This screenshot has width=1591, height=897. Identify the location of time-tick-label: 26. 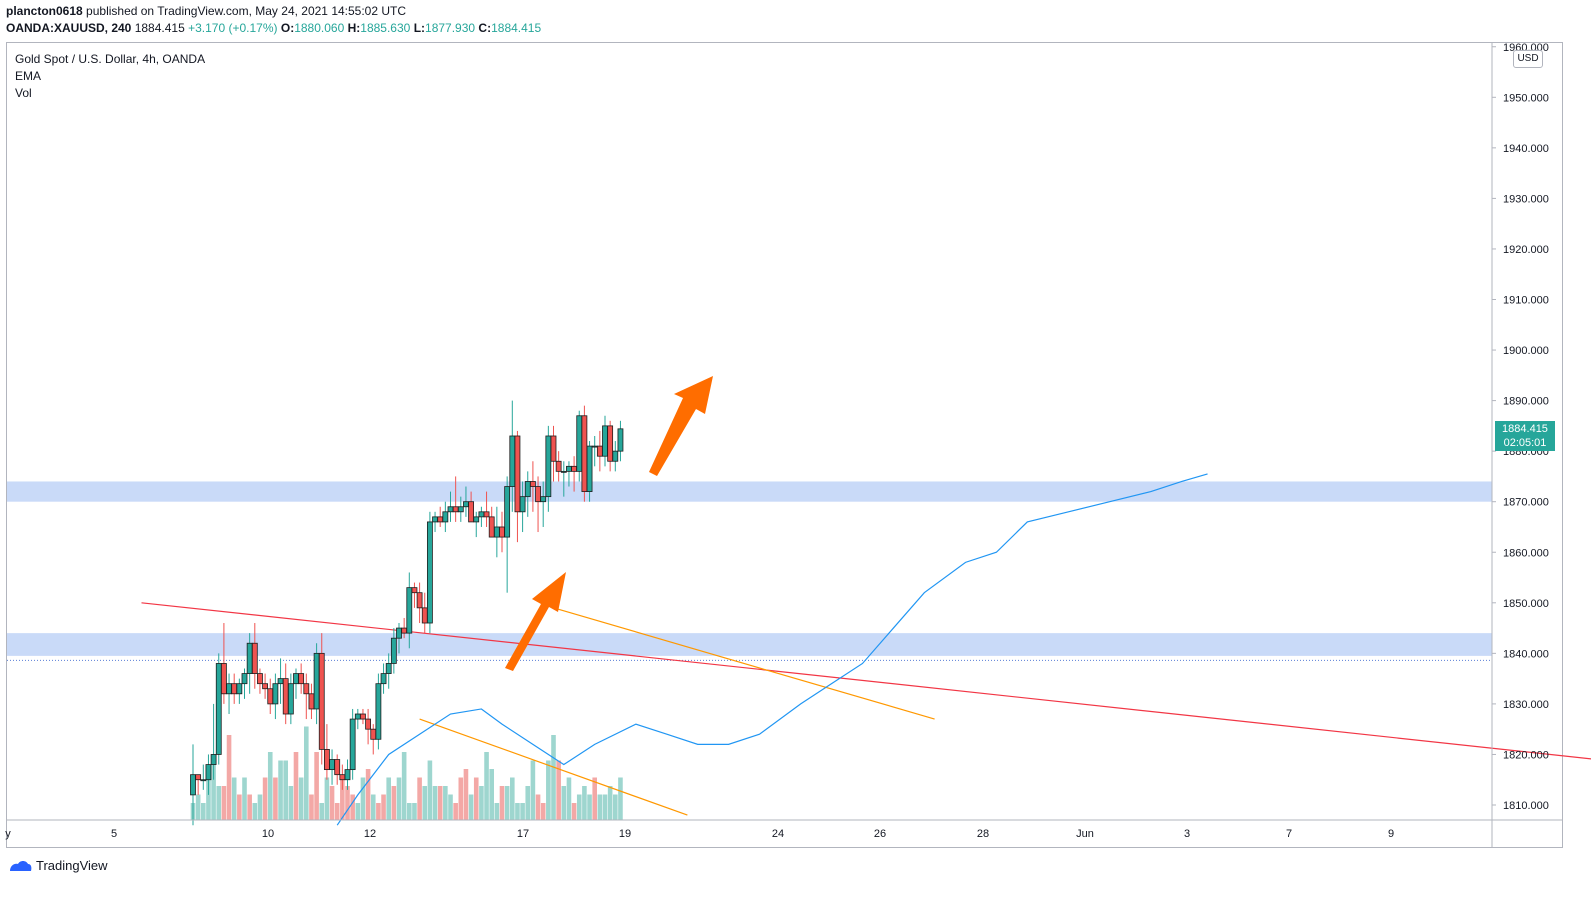
(880, 834).